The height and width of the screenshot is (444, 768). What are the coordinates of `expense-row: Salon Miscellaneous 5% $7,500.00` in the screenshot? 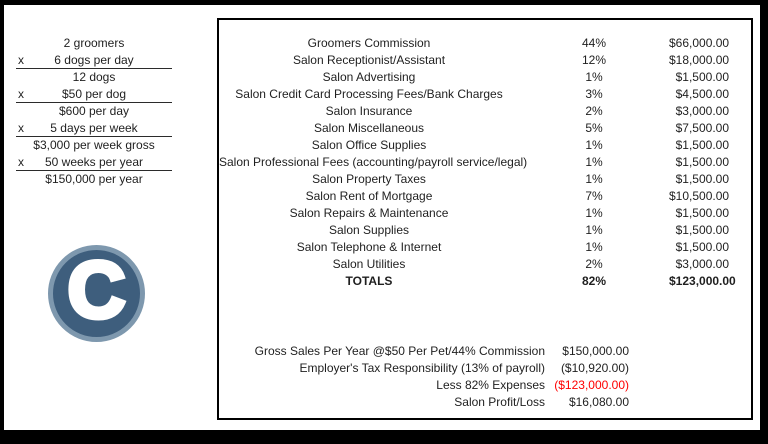 It's located at (474, 128).